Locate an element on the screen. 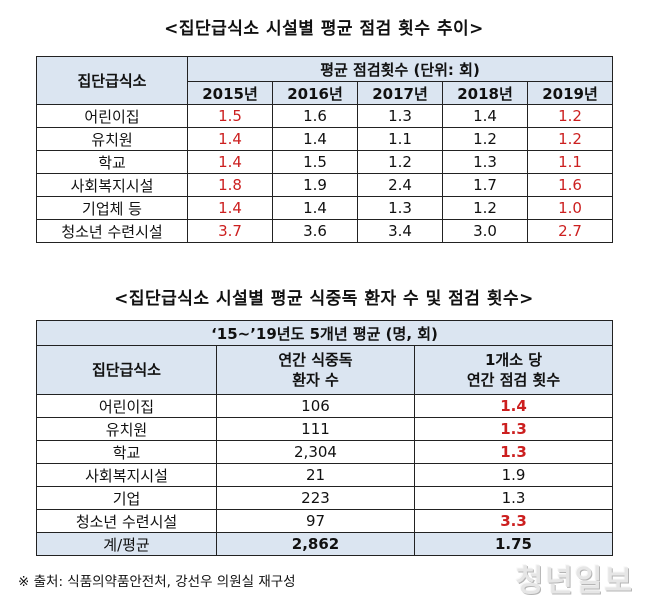 Image resolution: width=648 pixels, height=608 pixels. inspections-header-line1: 1개소 당 is located at coordinates (513, 360).